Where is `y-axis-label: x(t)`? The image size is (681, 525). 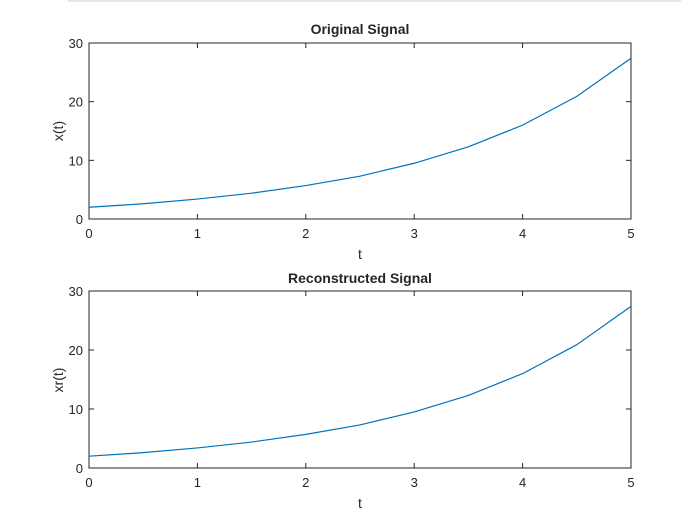 y-axis-label: x(t) is located at coordinates (58, 131).